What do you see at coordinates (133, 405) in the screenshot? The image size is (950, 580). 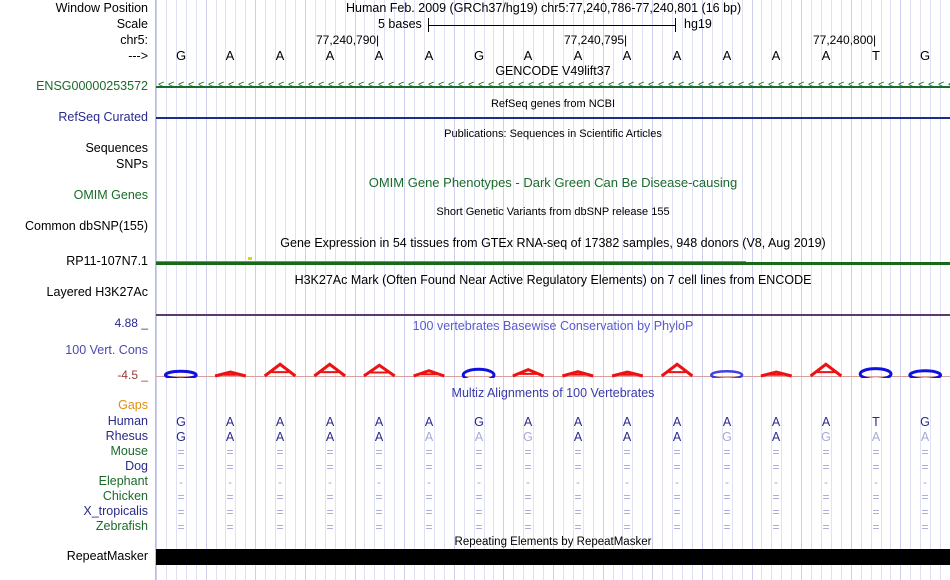 I see `label-gaps: Gaps` at bounding box center [133, 405].